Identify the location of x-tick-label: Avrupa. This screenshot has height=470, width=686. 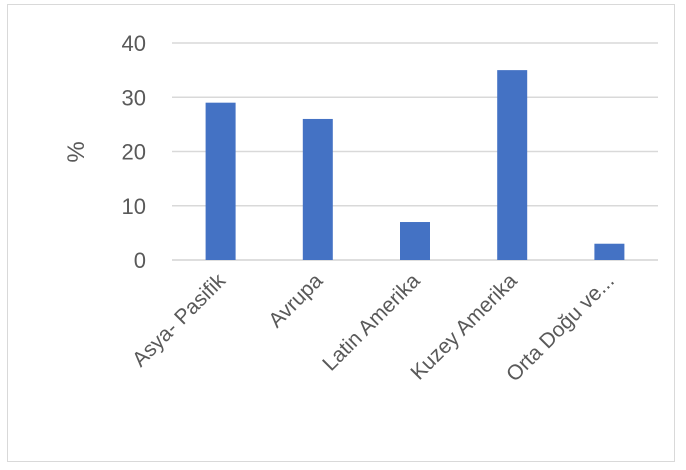
(295, 300).